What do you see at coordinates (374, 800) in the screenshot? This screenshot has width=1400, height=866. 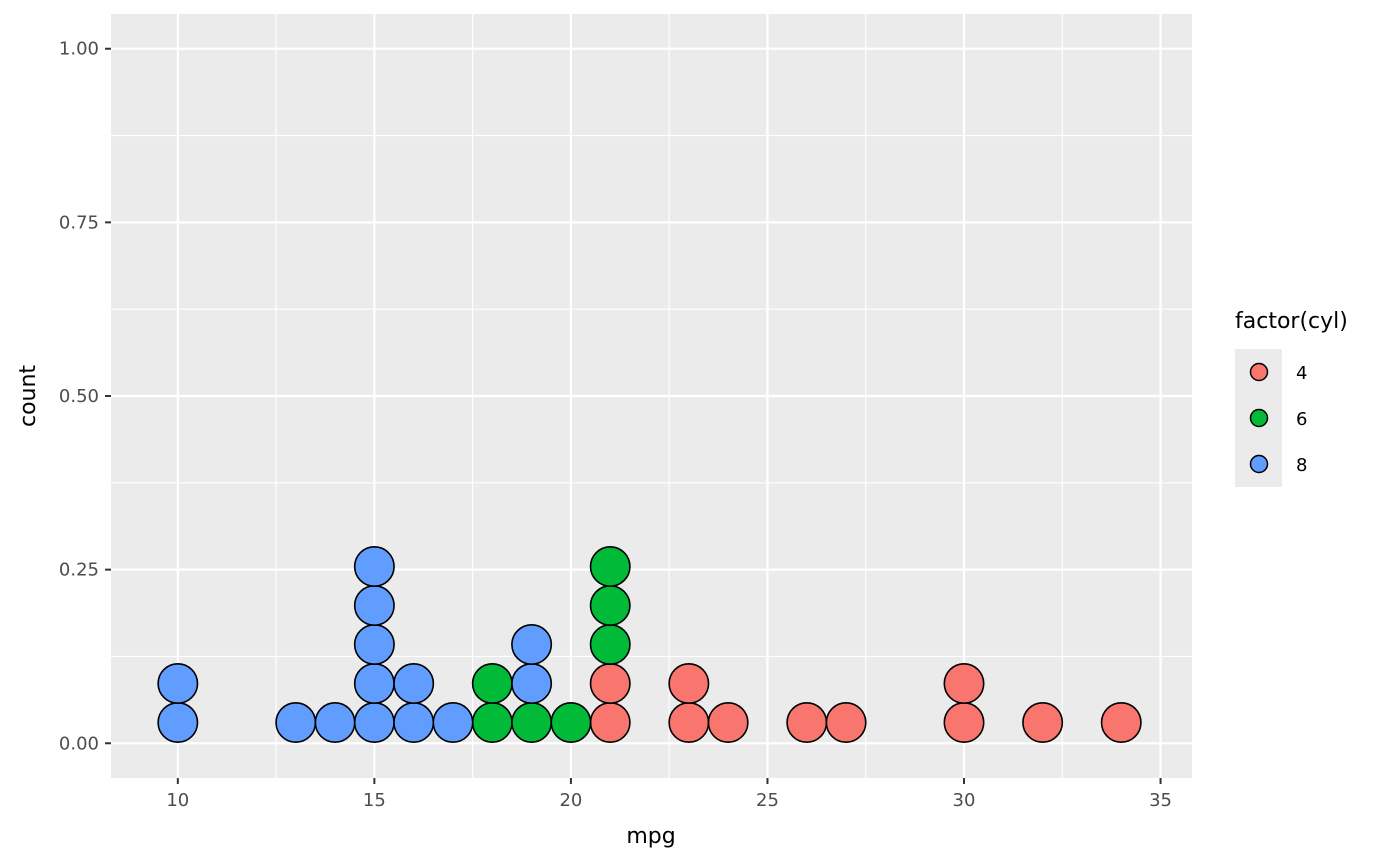 I see `x-tick-label: 15` at bounding box center [374, 800].